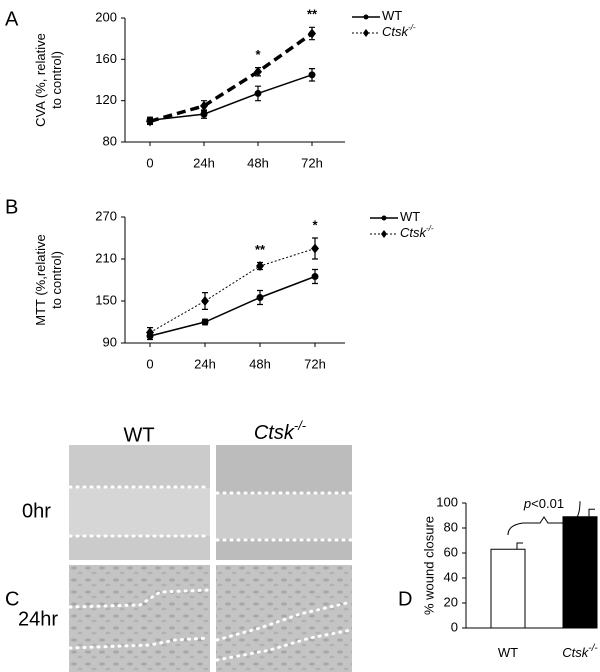 The height and width of the screenshot is (672, 600). What do you see at coordinates (544, 518) in the screenshot?
I see `brace` at bounding box center [544, 518].